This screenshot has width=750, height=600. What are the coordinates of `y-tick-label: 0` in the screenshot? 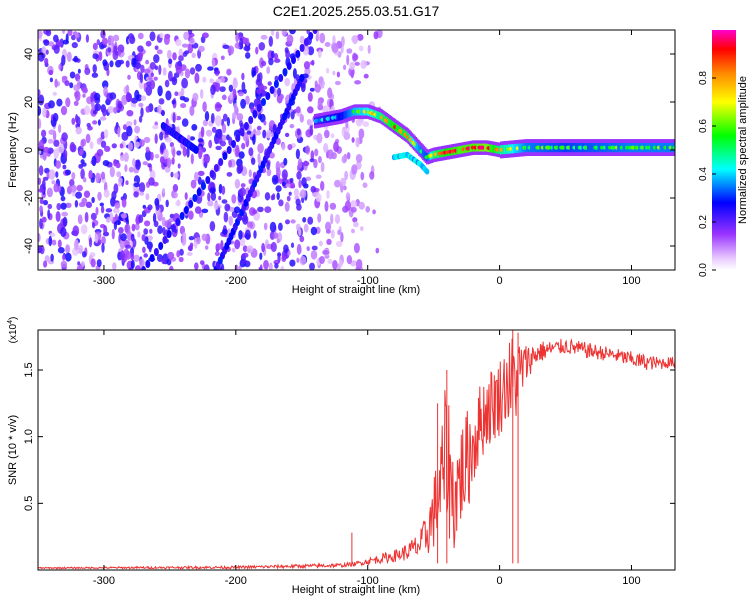 It's located at (29, 150).